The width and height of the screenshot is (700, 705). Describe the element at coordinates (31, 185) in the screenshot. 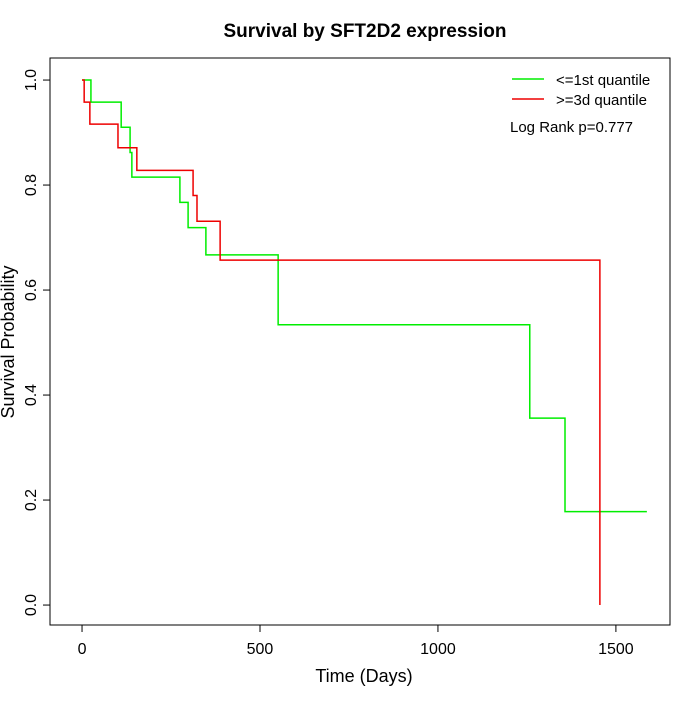

I see `y-tick-label: 0.8` at that location.